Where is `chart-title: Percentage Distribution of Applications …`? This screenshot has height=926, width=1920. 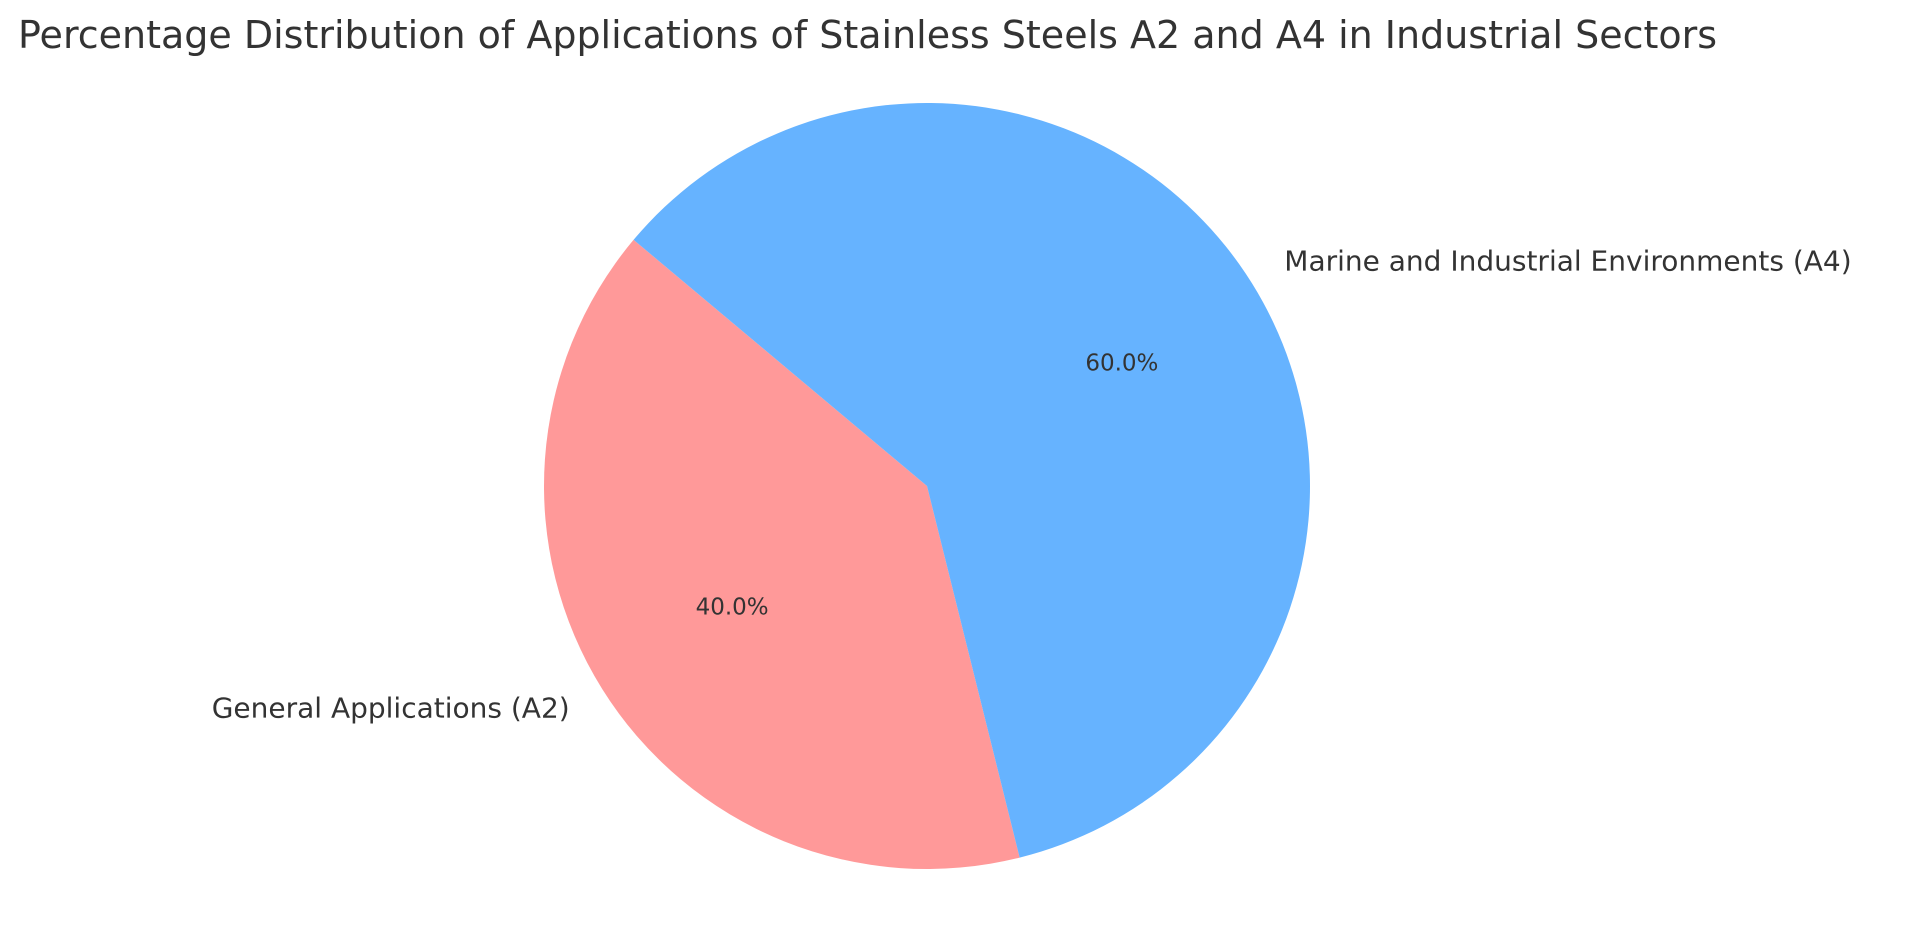 chart-title: Percentage Distribution of Applications … is located at coordinates (867, 35).